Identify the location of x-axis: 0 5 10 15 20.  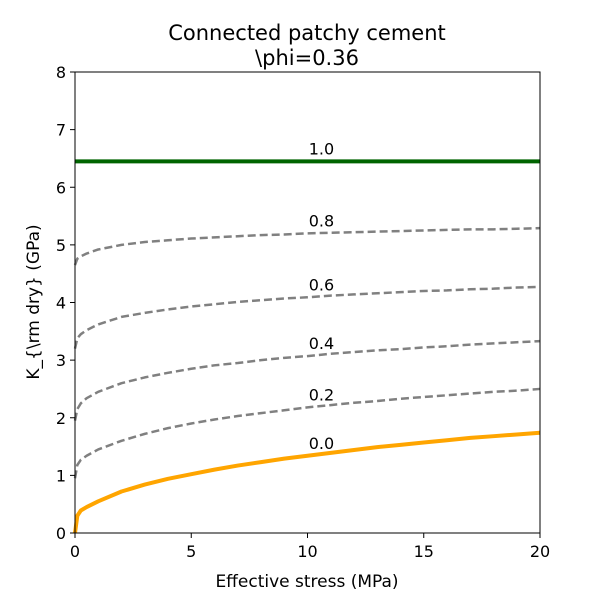
(310, 547).